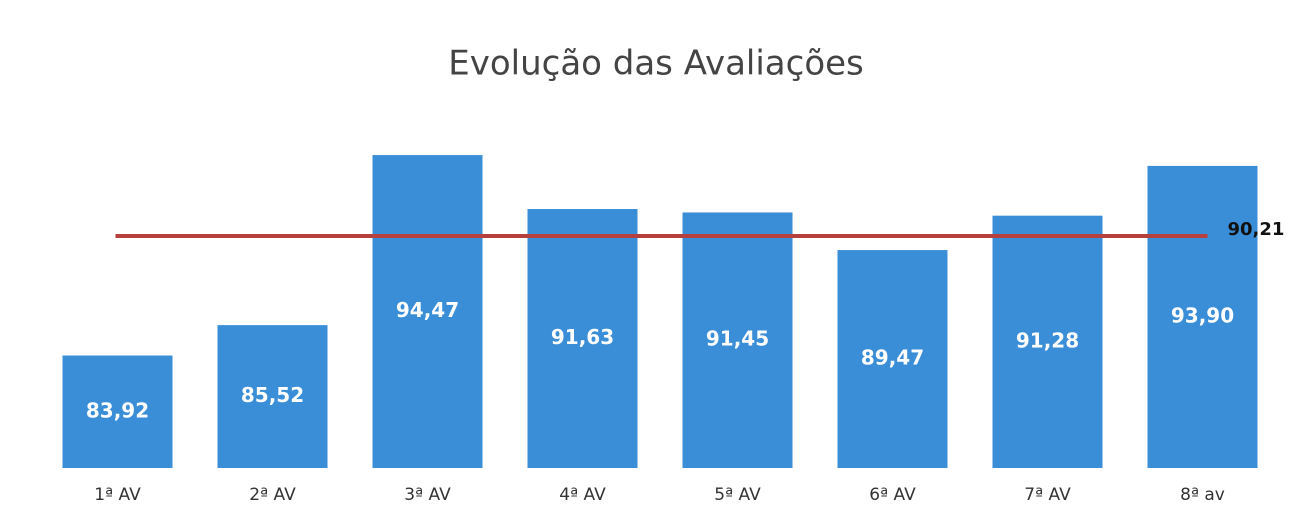  Describe the element at coordinates (1202, 495) in the screenshot. I see `x-tick-label: 8ª av` at that location.